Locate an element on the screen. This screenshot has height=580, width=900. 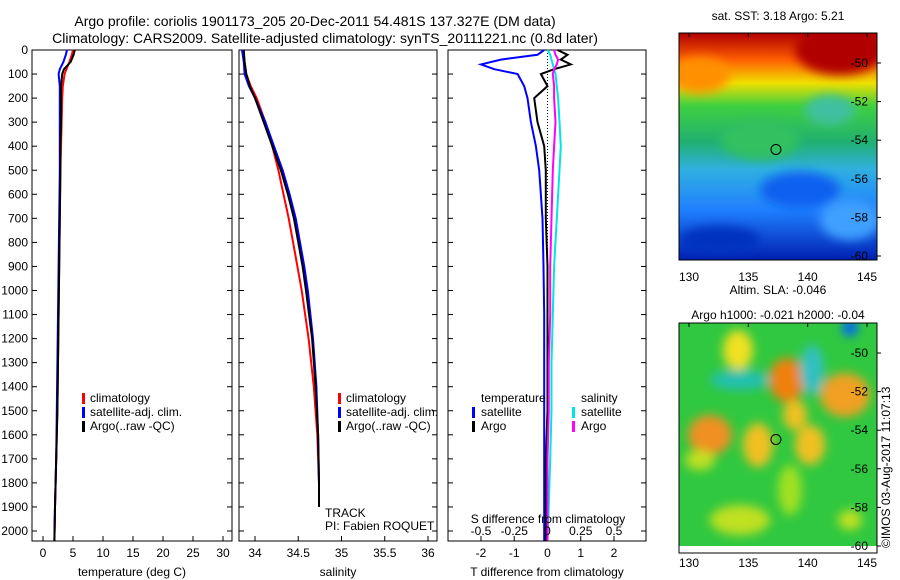
lat-tick-label: -60 is located at coordinates (860, 546).